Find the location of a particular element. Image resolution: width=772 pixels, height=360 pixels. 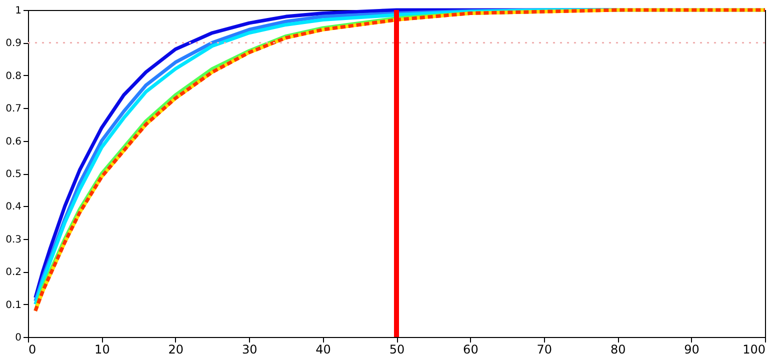

y-tick-label: 0.8 is located at coordinates (14, 76).